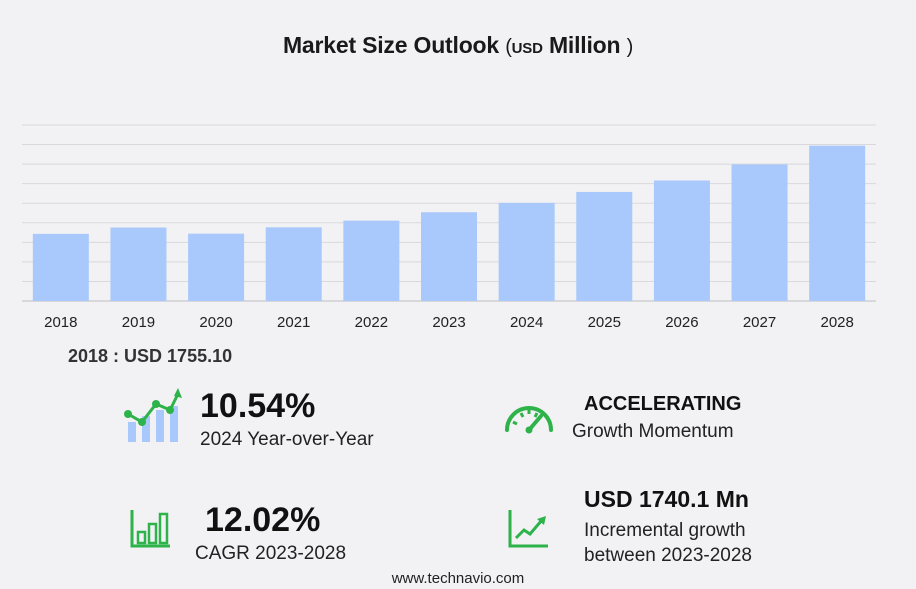  Describe the element at coordinates (258, 406) in the screenshot. I see `kpi-yoy-value: 10.54%` at that location.